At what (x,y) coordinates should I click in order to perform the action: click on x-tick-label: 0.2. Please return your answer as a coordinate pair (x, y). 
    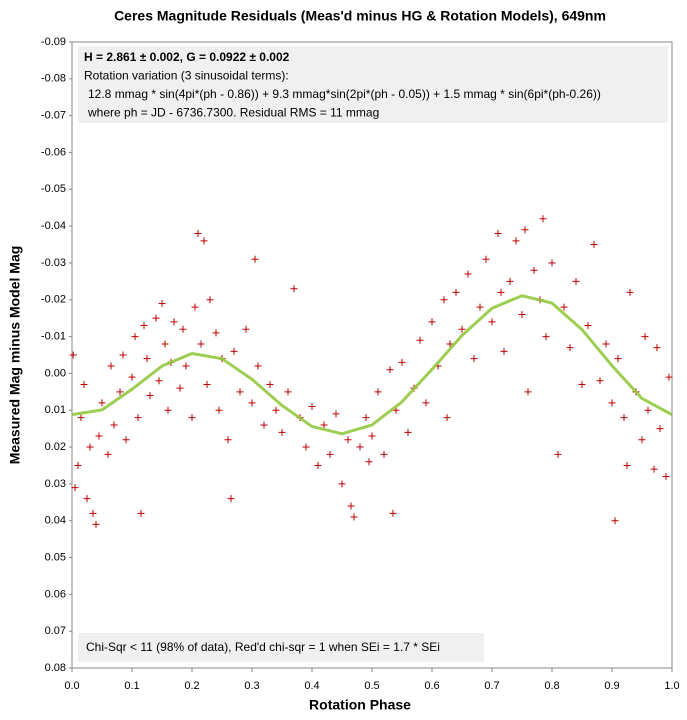
    Looking at the image, I should click on (191, 686).